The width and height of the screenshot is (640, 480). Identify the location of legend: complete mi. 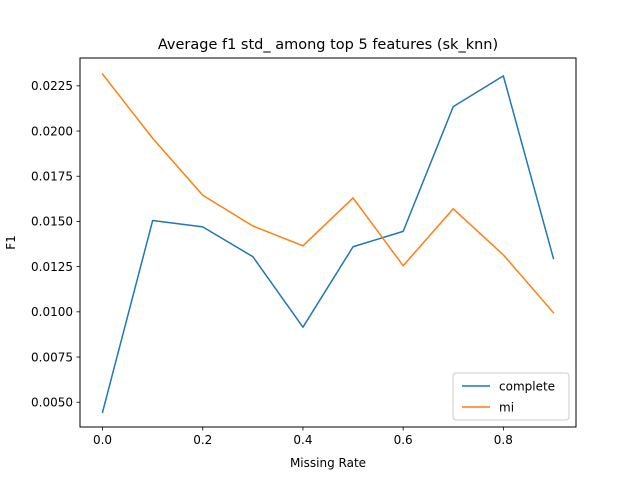
(511, 396).